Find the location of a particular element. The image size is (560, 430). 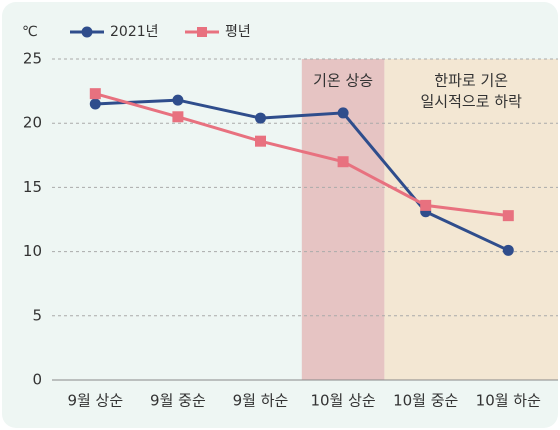

x-tick-label: 10월 상순 is located at coordinates (342, 401).